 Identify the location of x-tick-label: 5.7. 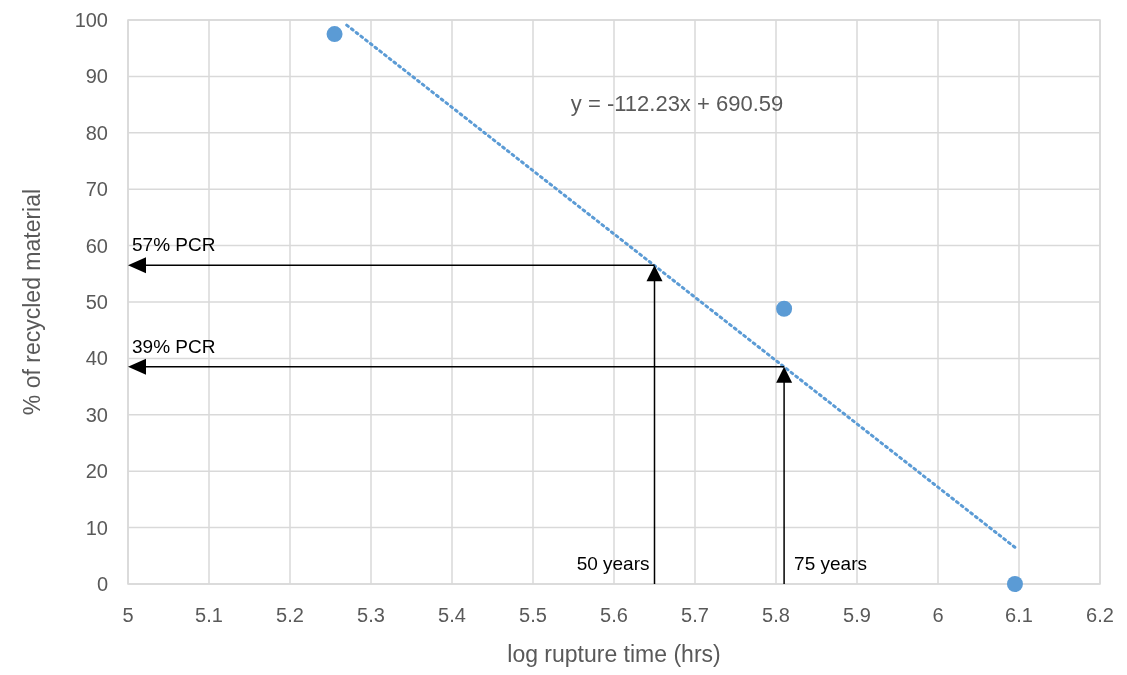
(695, 615).